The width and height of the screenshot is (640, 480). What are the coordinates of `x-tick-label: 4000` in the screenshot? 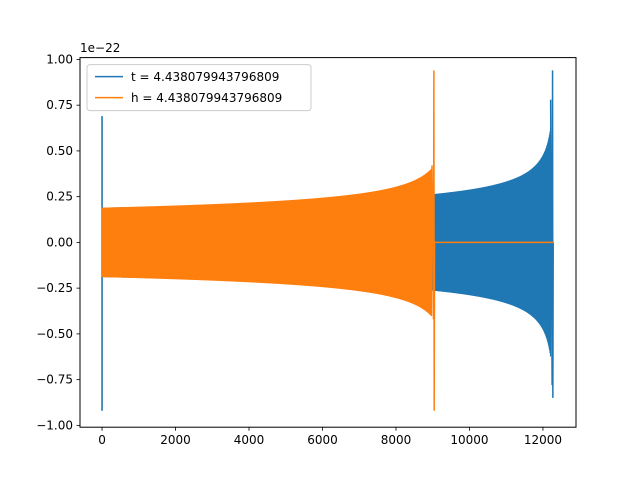 It's located at (249, 440).